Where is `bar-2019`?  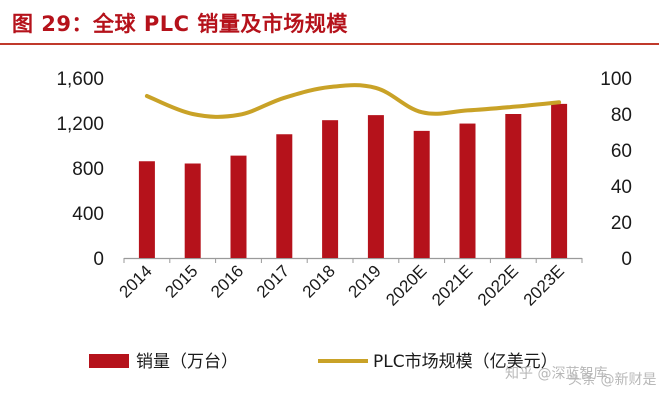
bar-2019 is located at coordinates (375, 186).